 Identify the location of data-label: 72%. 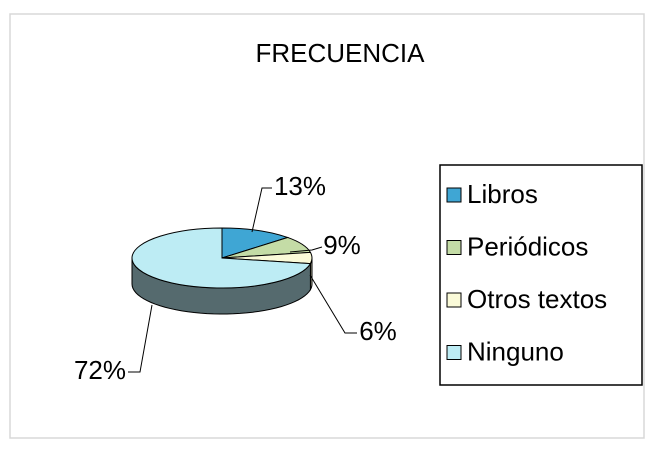
(100, 370).